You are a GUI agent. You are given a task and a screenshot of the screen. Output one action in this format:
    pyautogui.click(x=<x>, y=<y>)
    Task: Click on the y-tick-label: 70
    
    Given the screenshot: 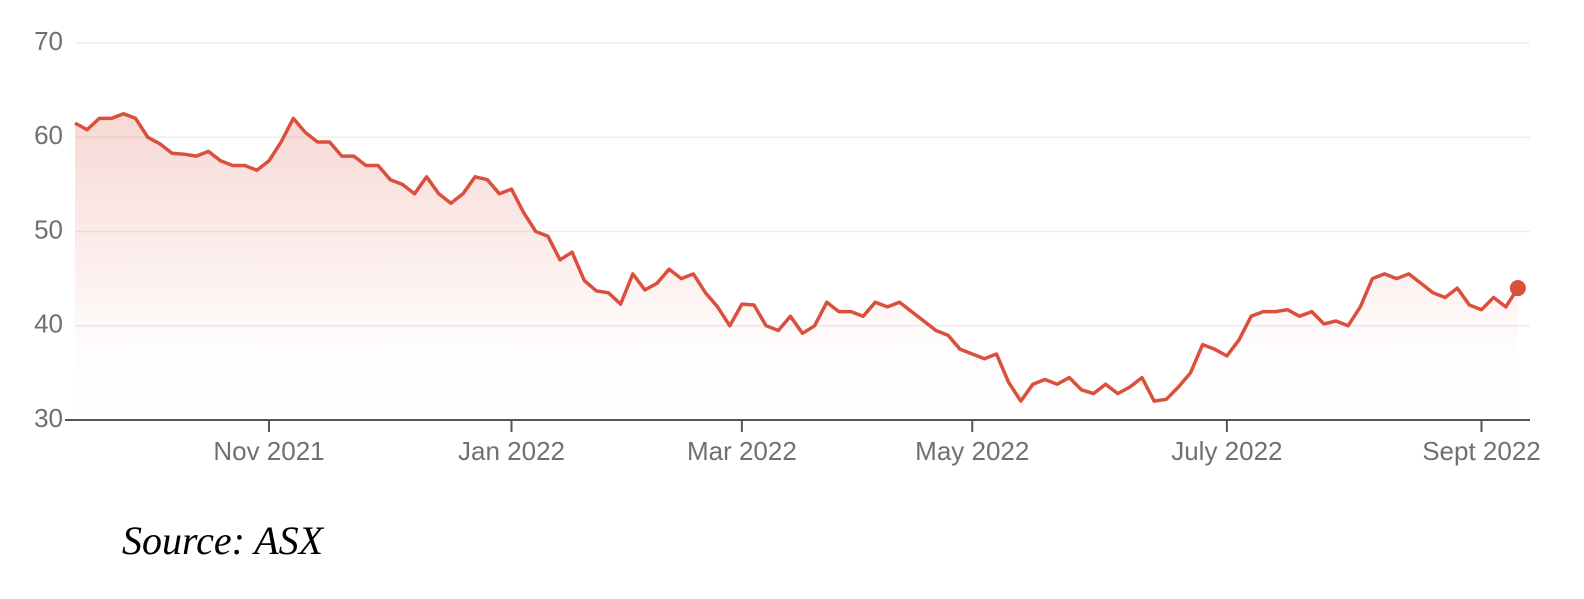 What is the action you would take?
    pyautogui.click(x=48, y=41)
    